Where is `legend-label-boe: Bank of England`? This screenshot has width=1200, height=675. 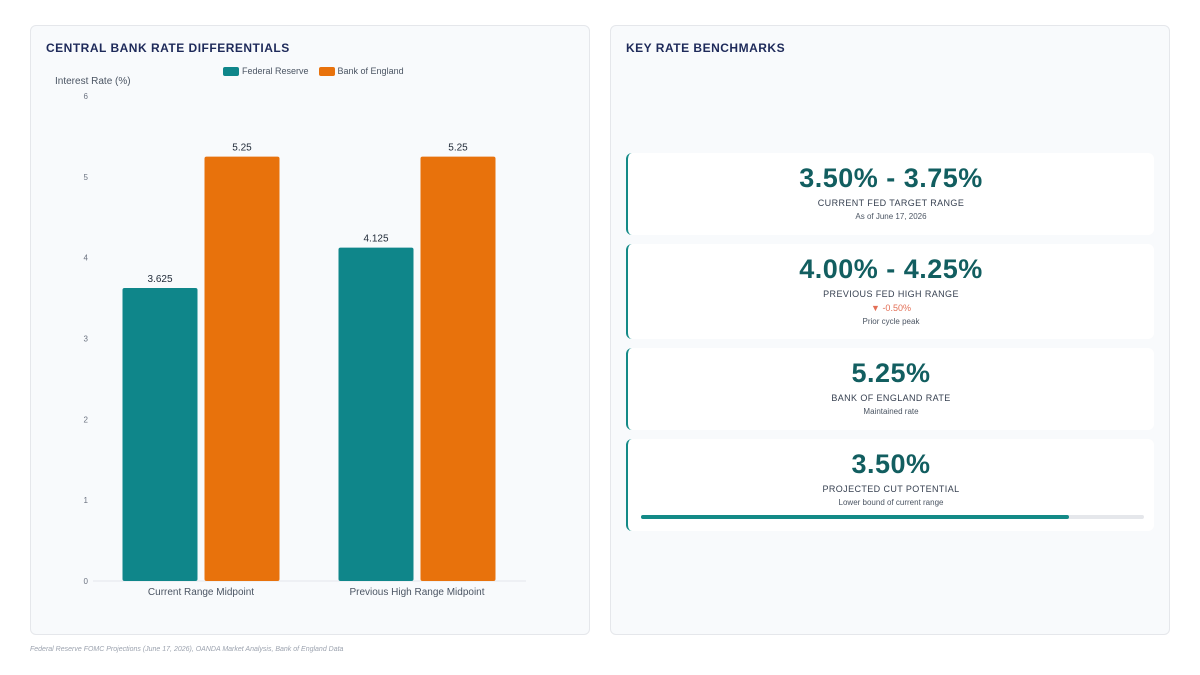
legend-label-boe: Bank of England is located at coordinates (370, 71).